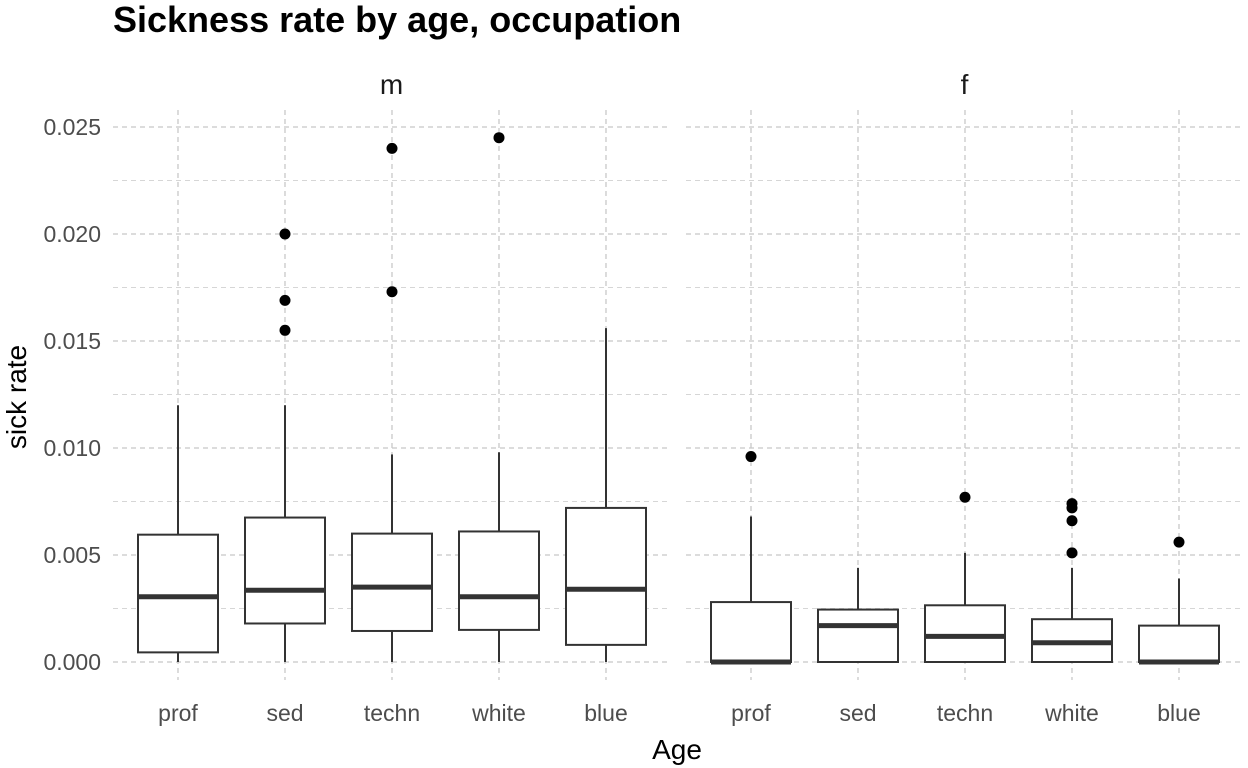 Image resolution: width=1248 pixels, height=768 pixels. What do you see at coordinates (965, 577) in the screenshot?
I see `box-f-techn` at bounding box center [965, 577].